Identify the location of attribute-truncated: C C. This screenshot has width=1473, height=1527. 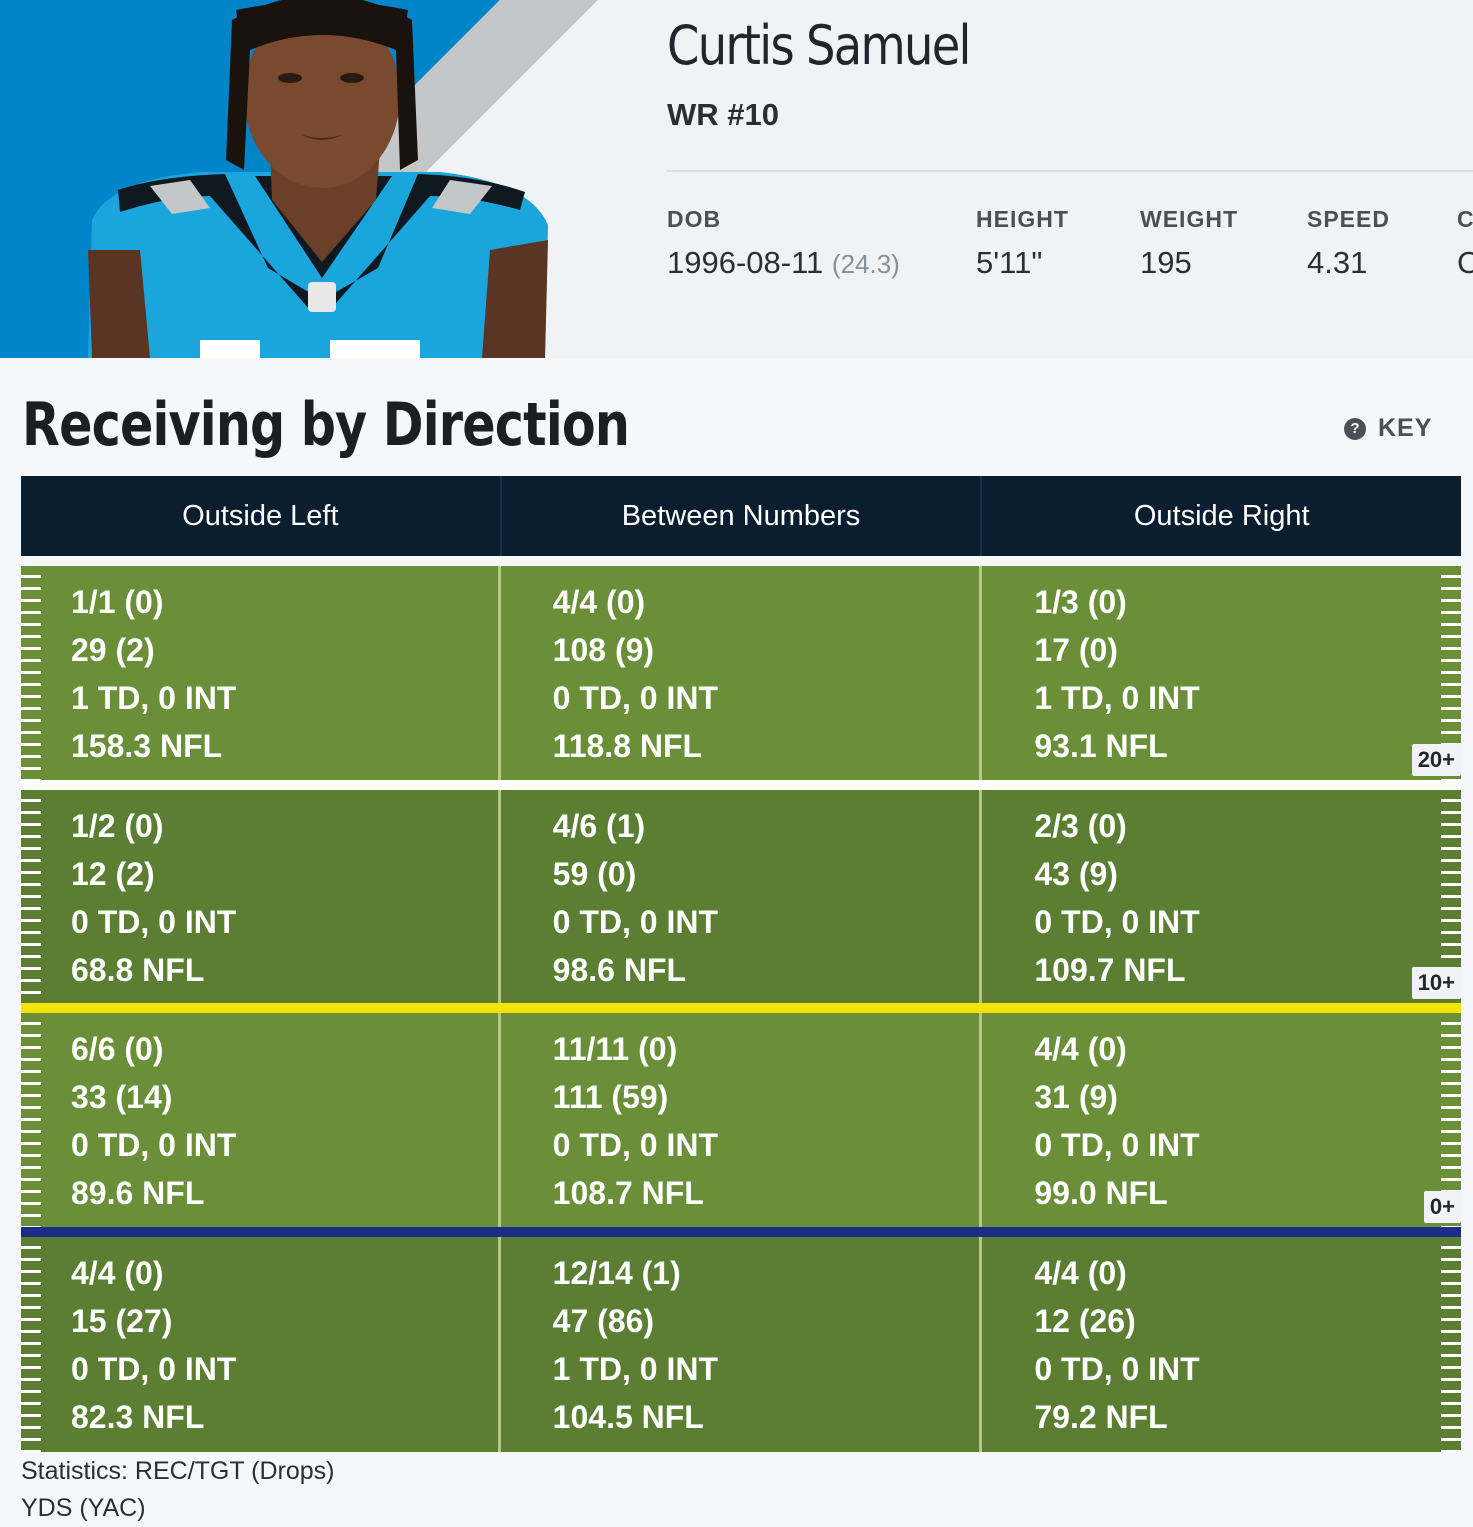
(1465, 243).